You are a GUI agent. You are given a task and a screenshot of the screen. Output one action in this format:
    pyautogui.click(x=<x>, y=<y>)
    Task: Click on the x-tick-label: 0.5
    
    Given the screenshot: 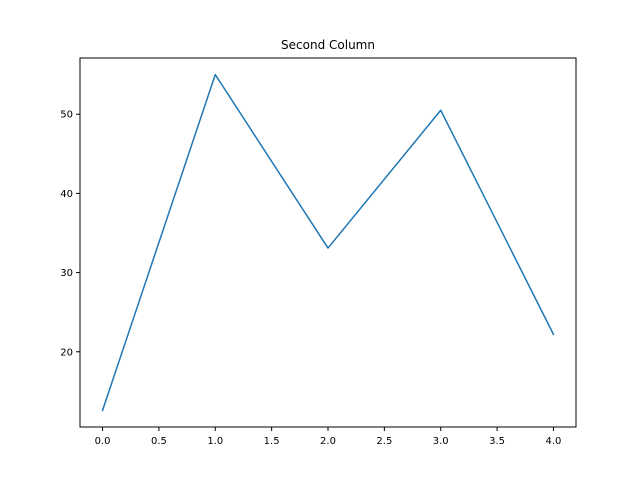 What is the action you would take?
    pyautogui.click(x=159, y=441)
    